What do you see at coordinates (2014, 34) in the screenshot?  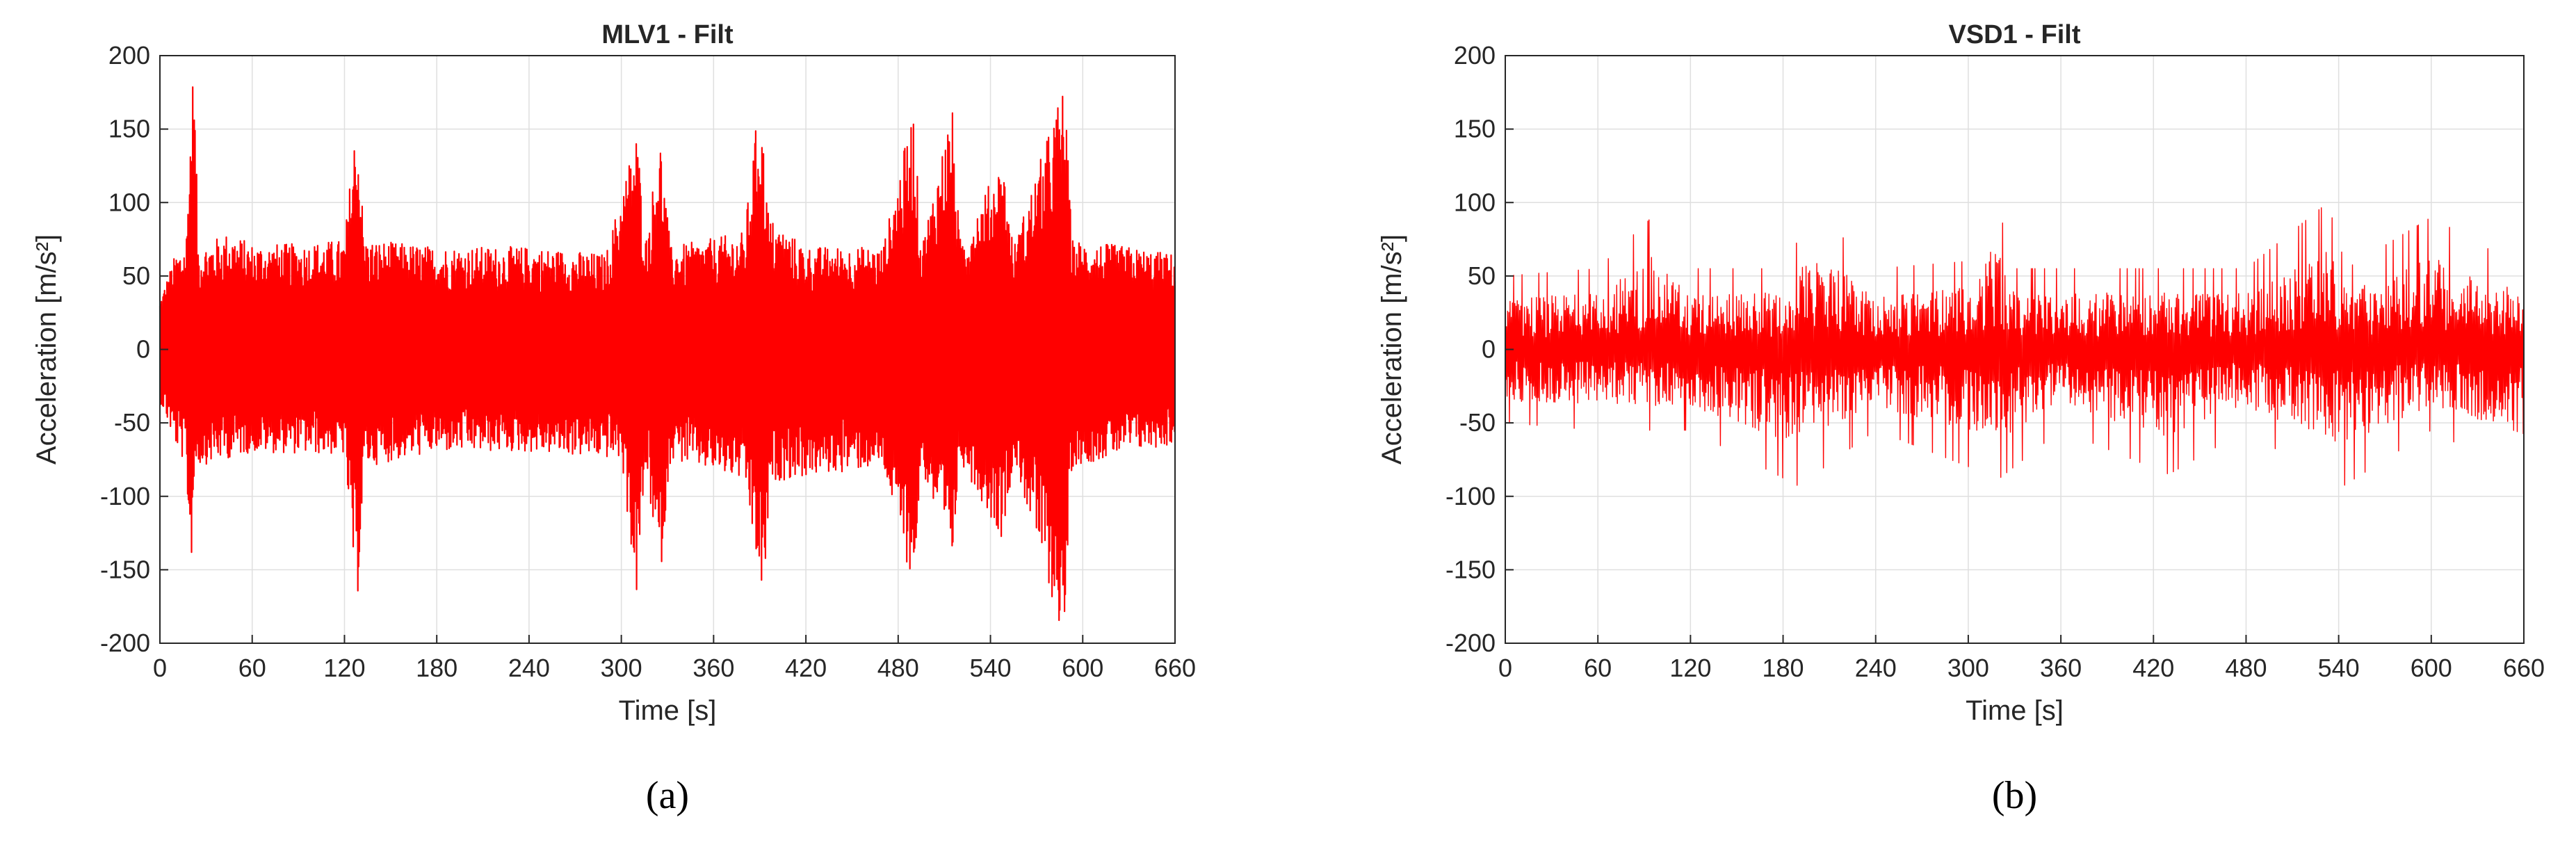 I see `chart-title: VSD1 - Filt` at bounding box center [2014, 34].